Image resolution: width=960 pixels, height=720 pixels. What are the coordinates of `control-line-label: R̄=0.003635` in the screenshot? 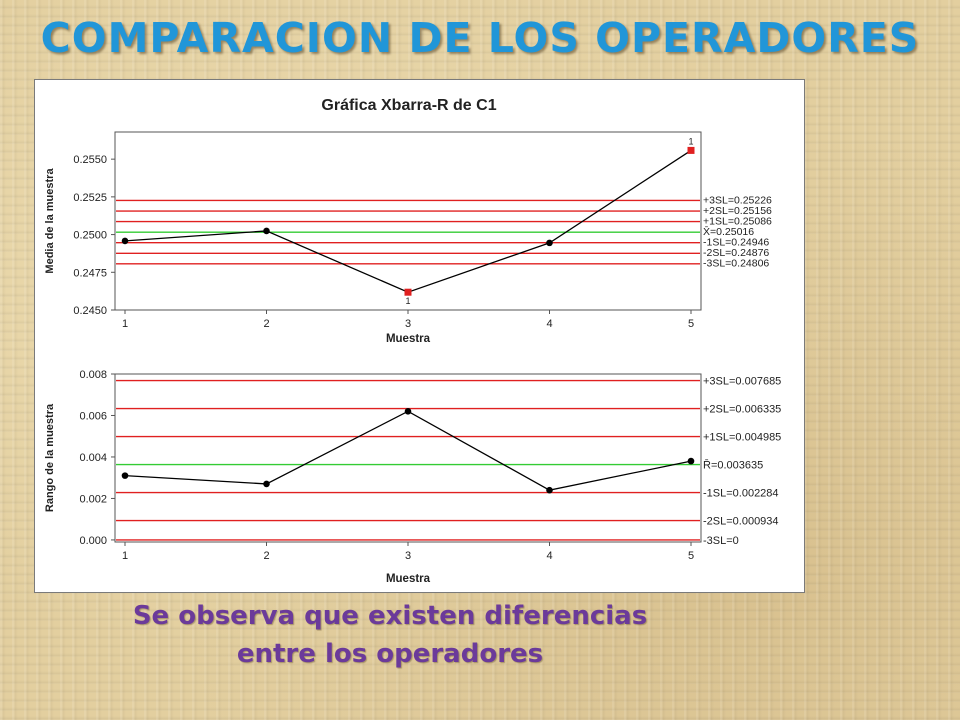 It's located at (733, 465).